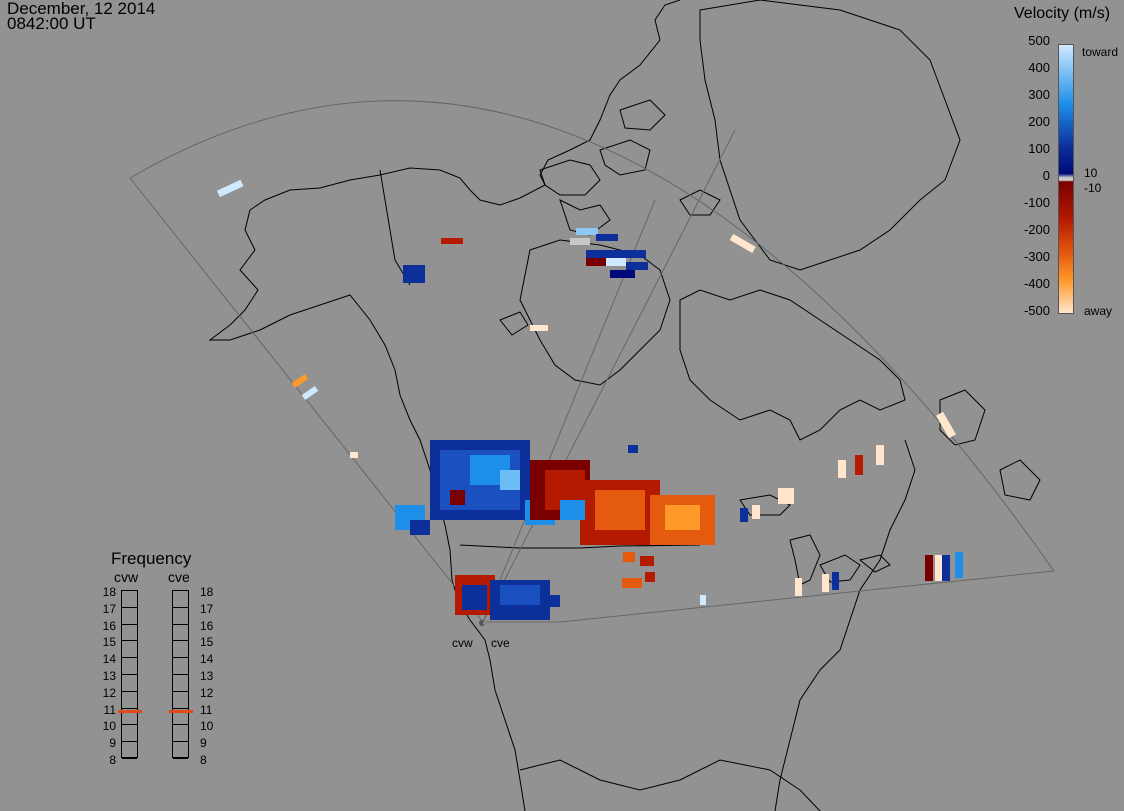 This screenshot has width=1124, height=811. Describe the element at coordinates (207, 642) in the screenshot. I see `frequency-level-label-right: 15` at that location.